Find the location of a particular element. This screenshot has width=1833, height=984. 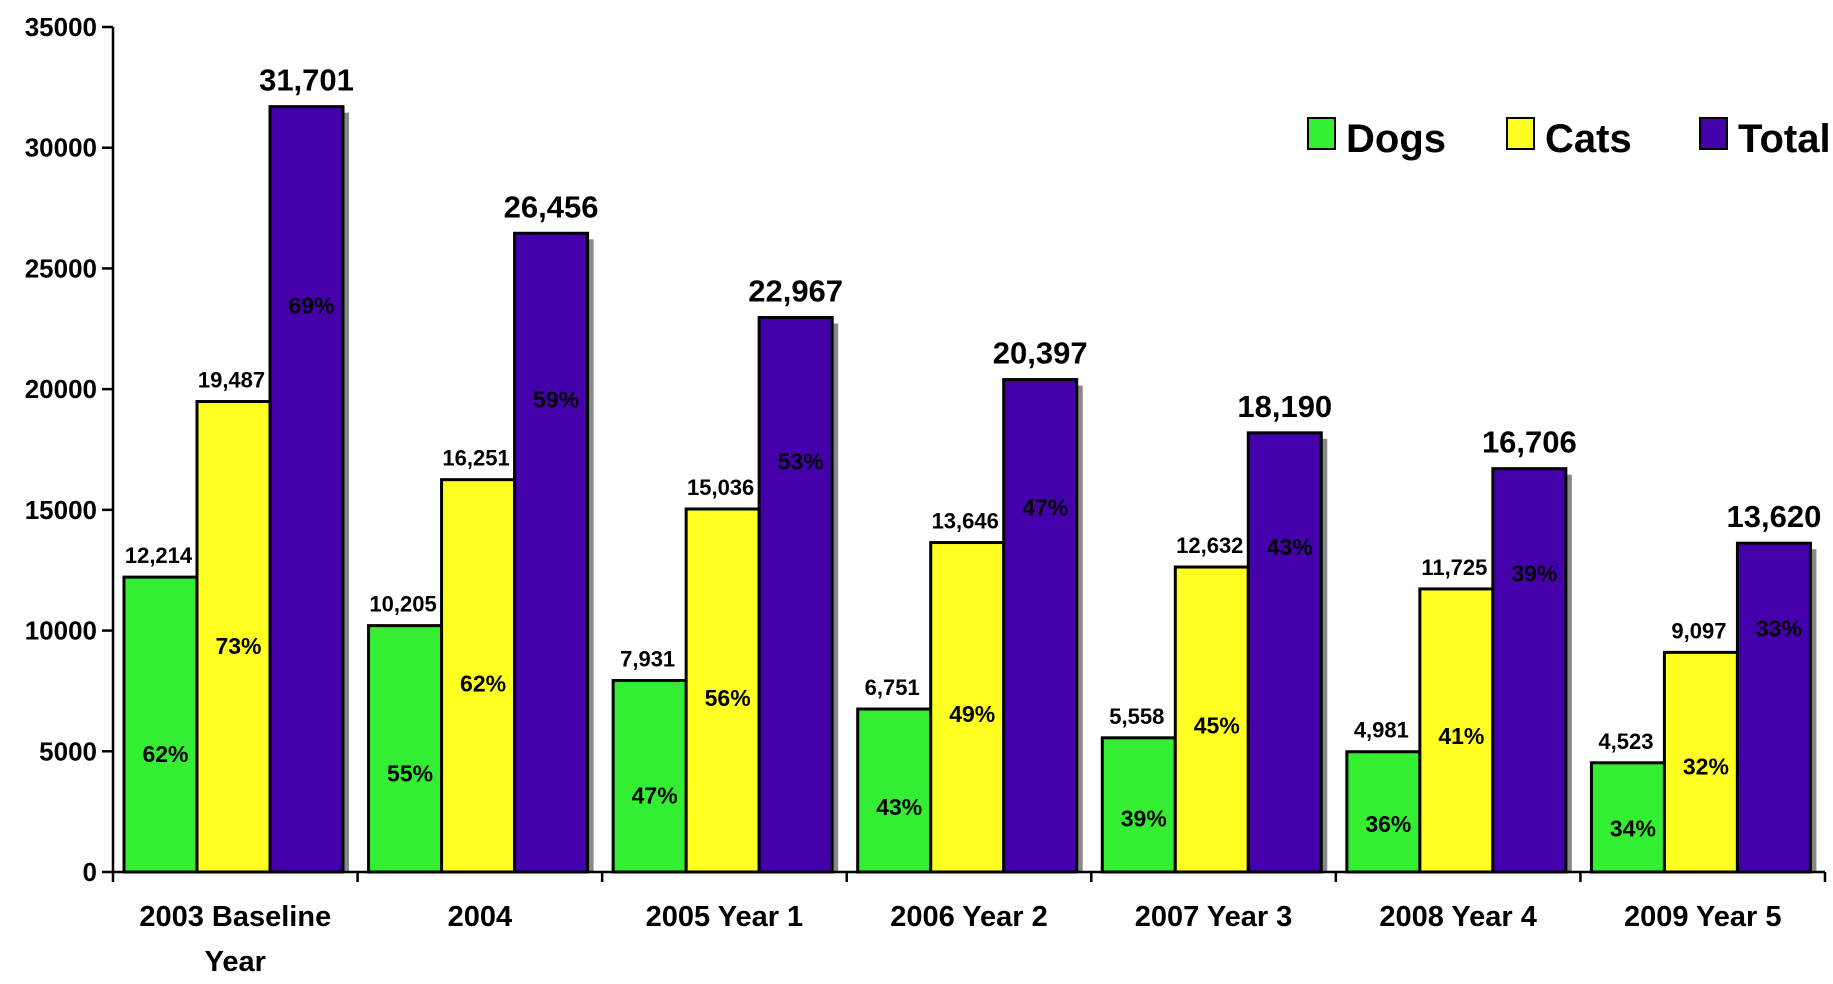

value-label-dogs: 6,751 is located at coordinates (892, 687).